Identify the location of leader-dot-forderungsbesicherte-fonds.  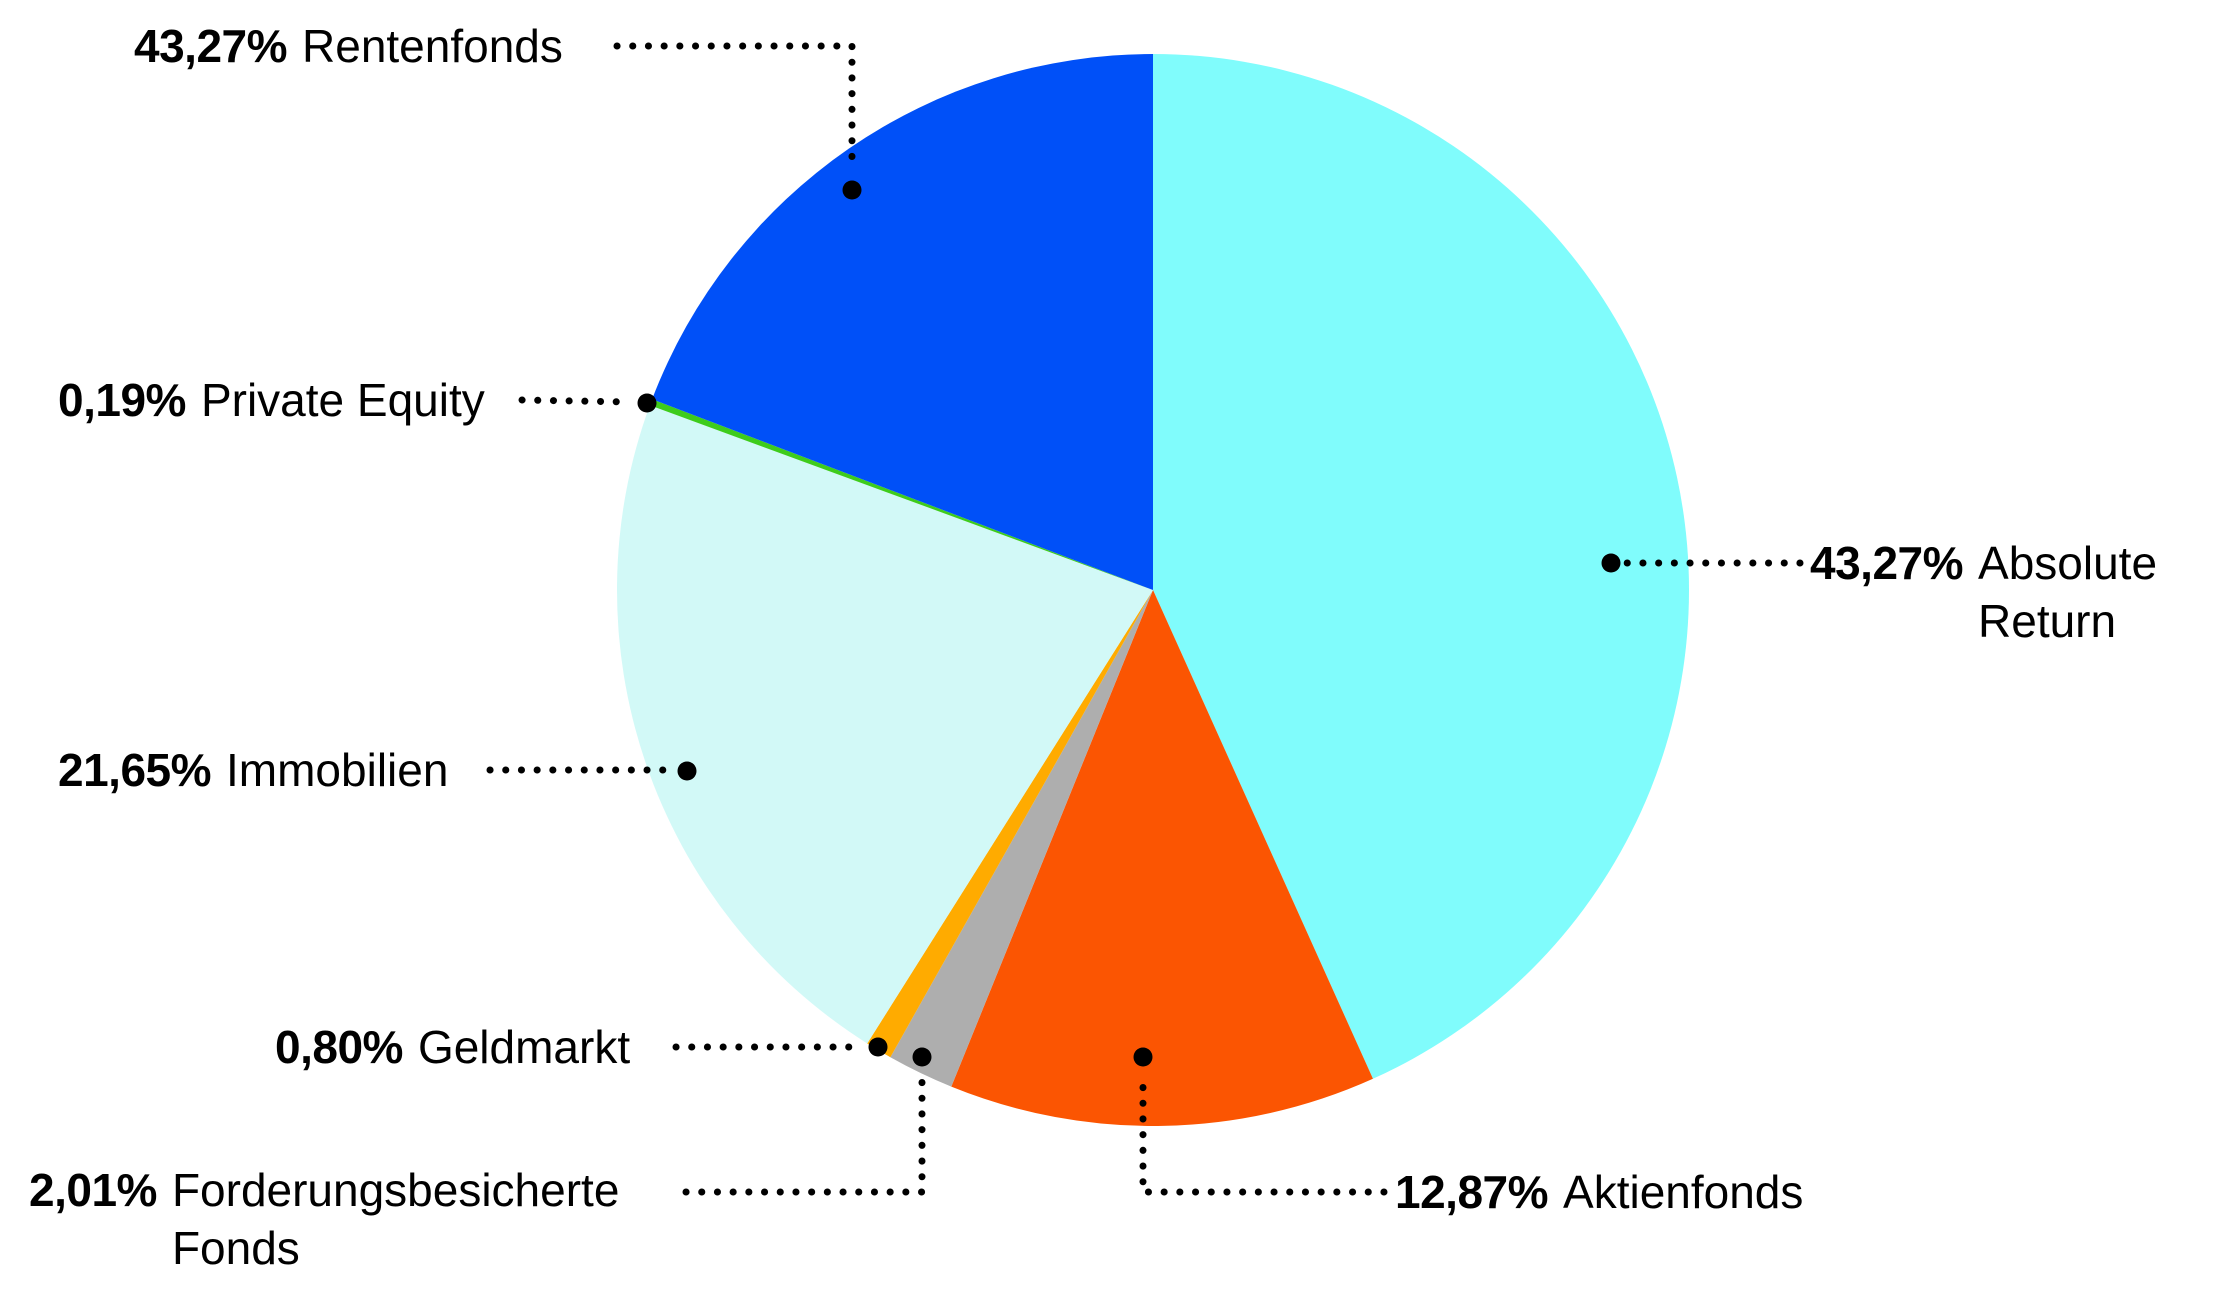
(922, 1057).